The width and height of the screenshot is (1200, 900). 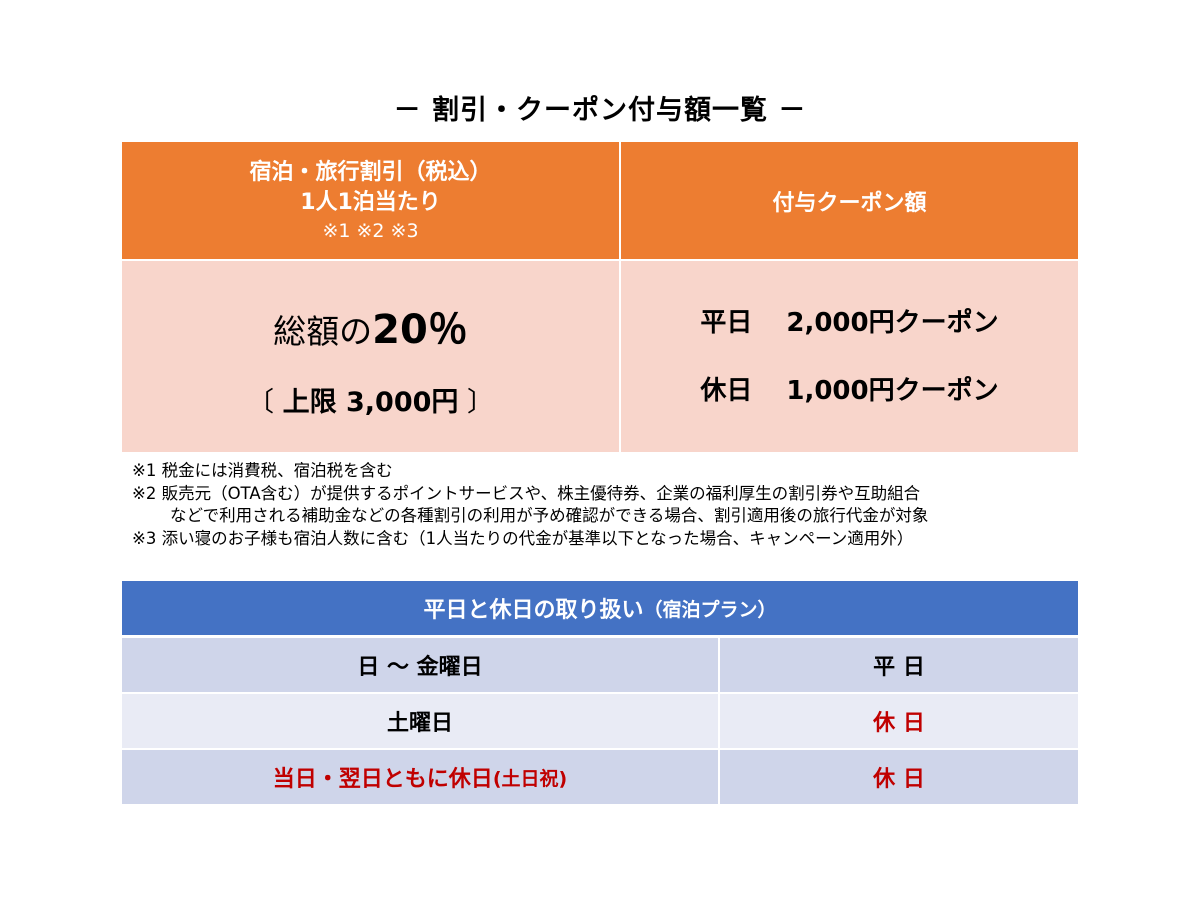 I want to click on coupon-holiday-amount: 1,000円クーポン, so click(x=892, y=391).